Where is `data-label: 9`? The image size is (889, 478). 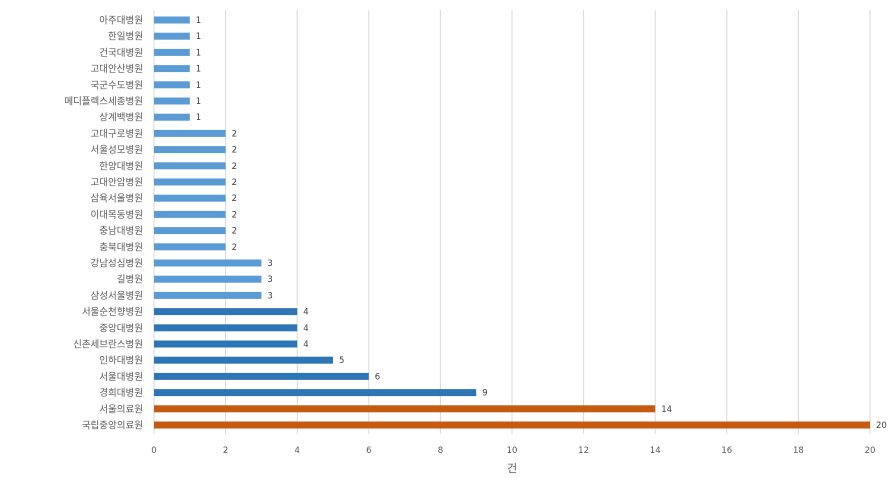
data-label: 9 is located at coordinates (484, 394).